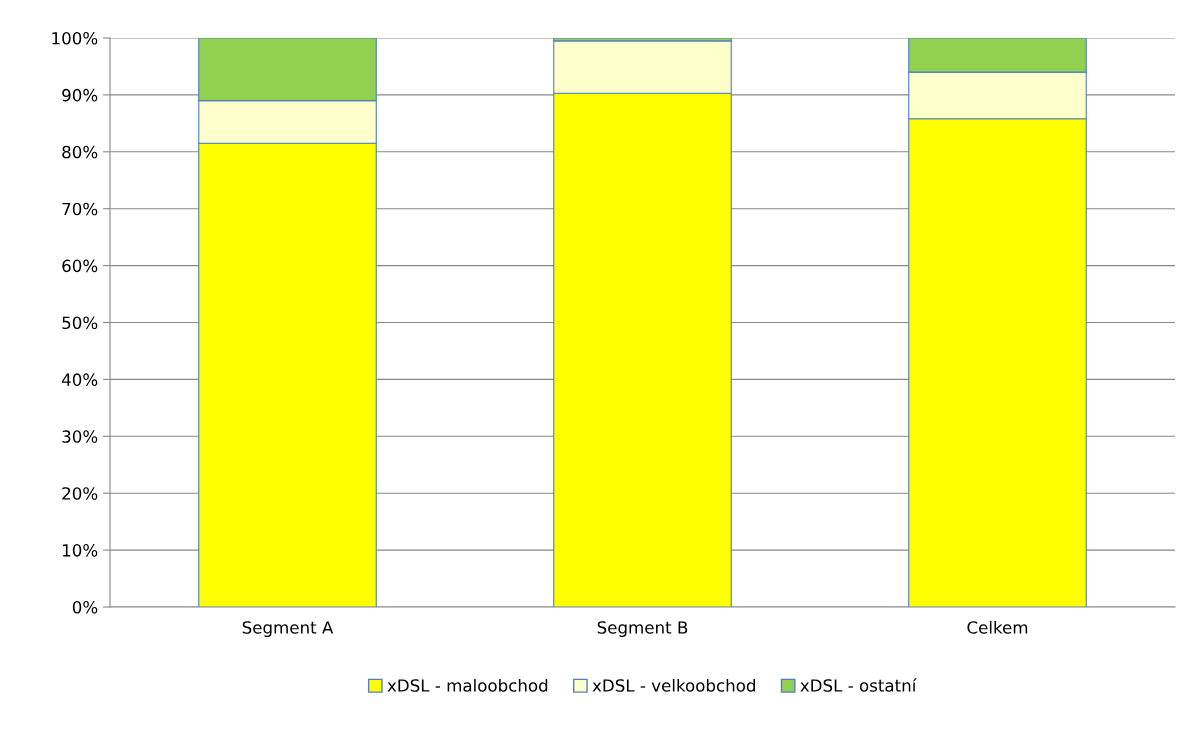 This screenshot has height=731, width=1192. What do you see at coordinates (80, 152) in the screenshot?
I see `y-tick-label: 80%` at bounding box center [80, 152].